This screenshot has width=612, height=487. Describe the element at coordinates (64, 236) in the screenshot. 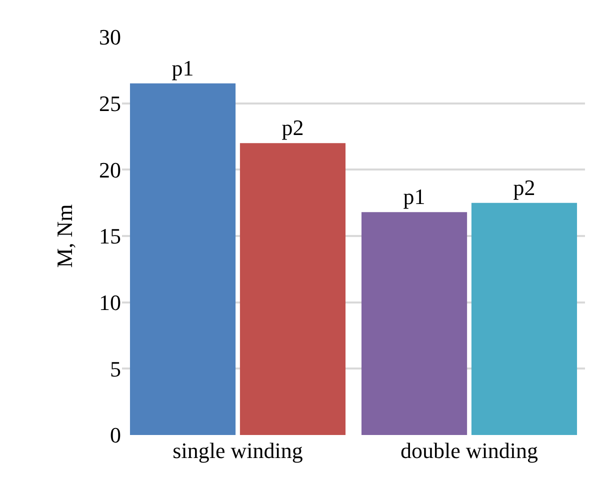

I see `y-axis-title: M, Nm` at that location.